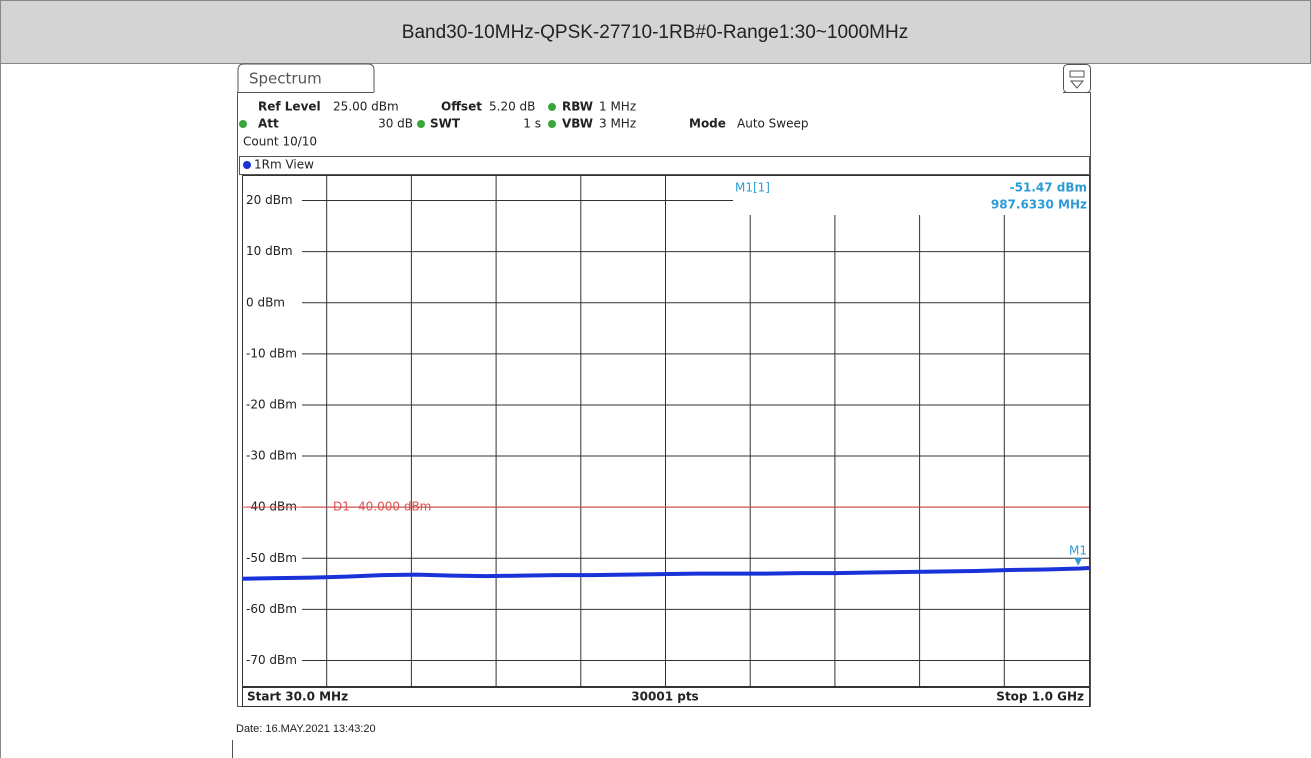  I want to click on marker-readout-value: -51.47 dBm, so click(1048, 188).